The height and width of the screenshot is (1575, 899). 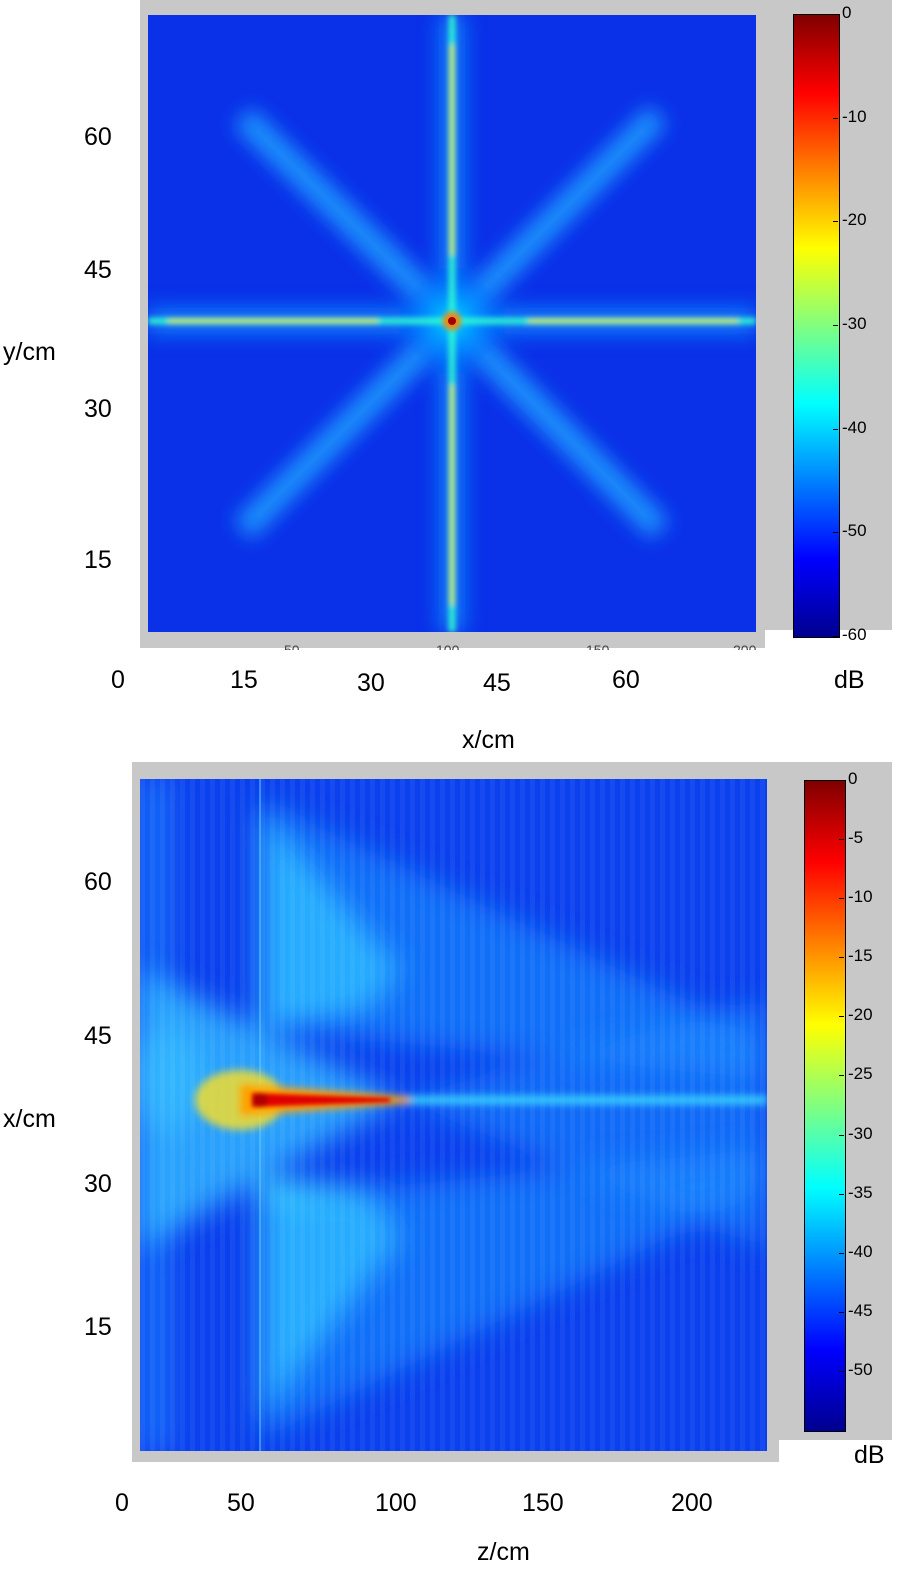 I want to click on plot1-y-tick: 30, so click(x=98, y=409).